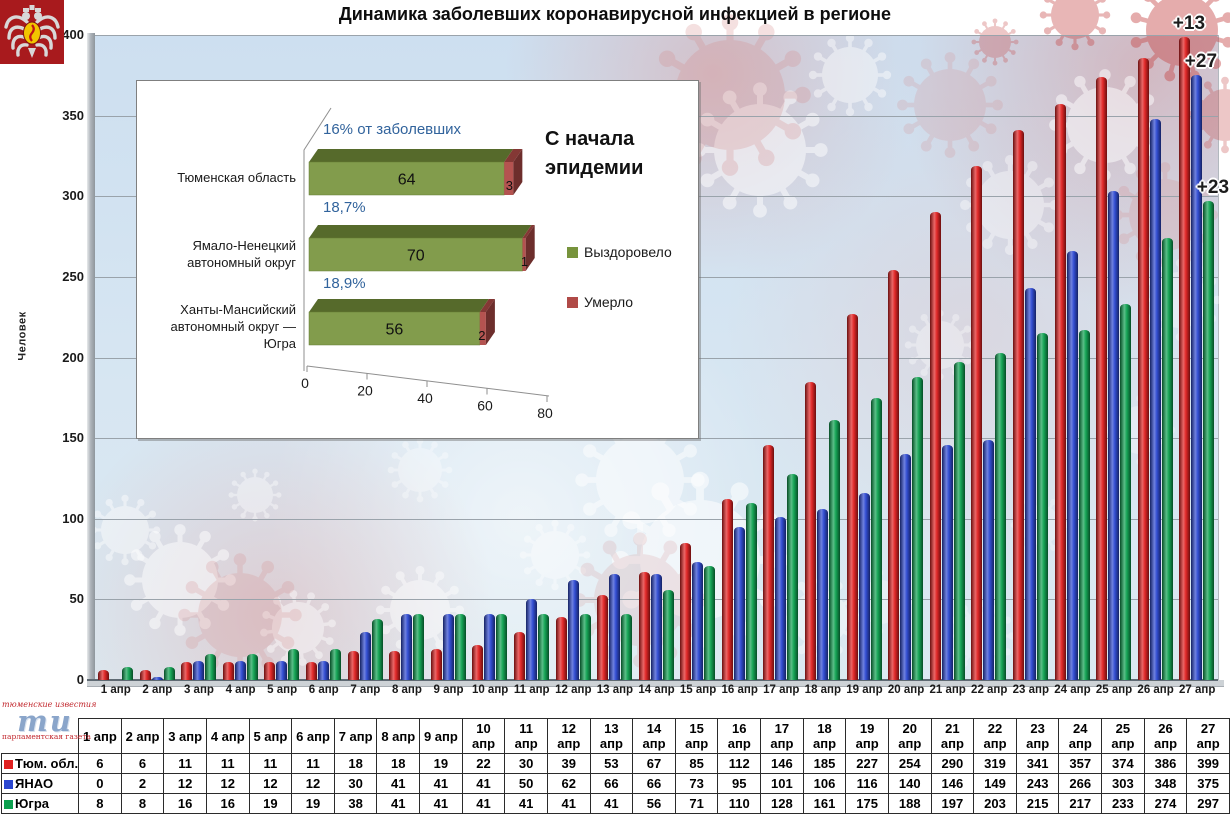 The height and width of the screenshot is (820, 1230). I want to click on svg-text: 40, so click(425, 398).